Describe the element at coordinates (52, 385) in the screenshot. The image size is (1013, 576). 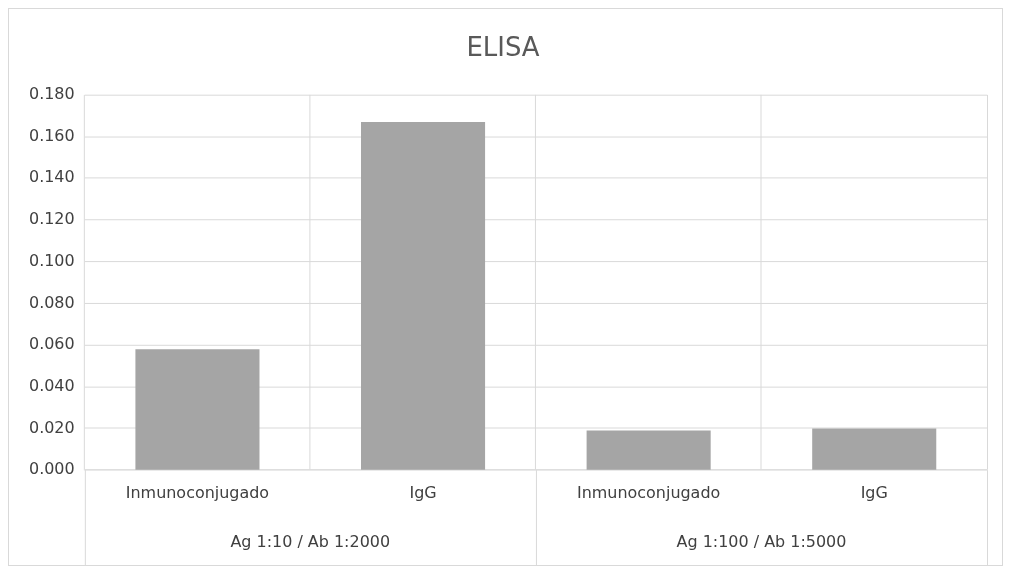
I see `y-tick-label: 0.040` at that location.